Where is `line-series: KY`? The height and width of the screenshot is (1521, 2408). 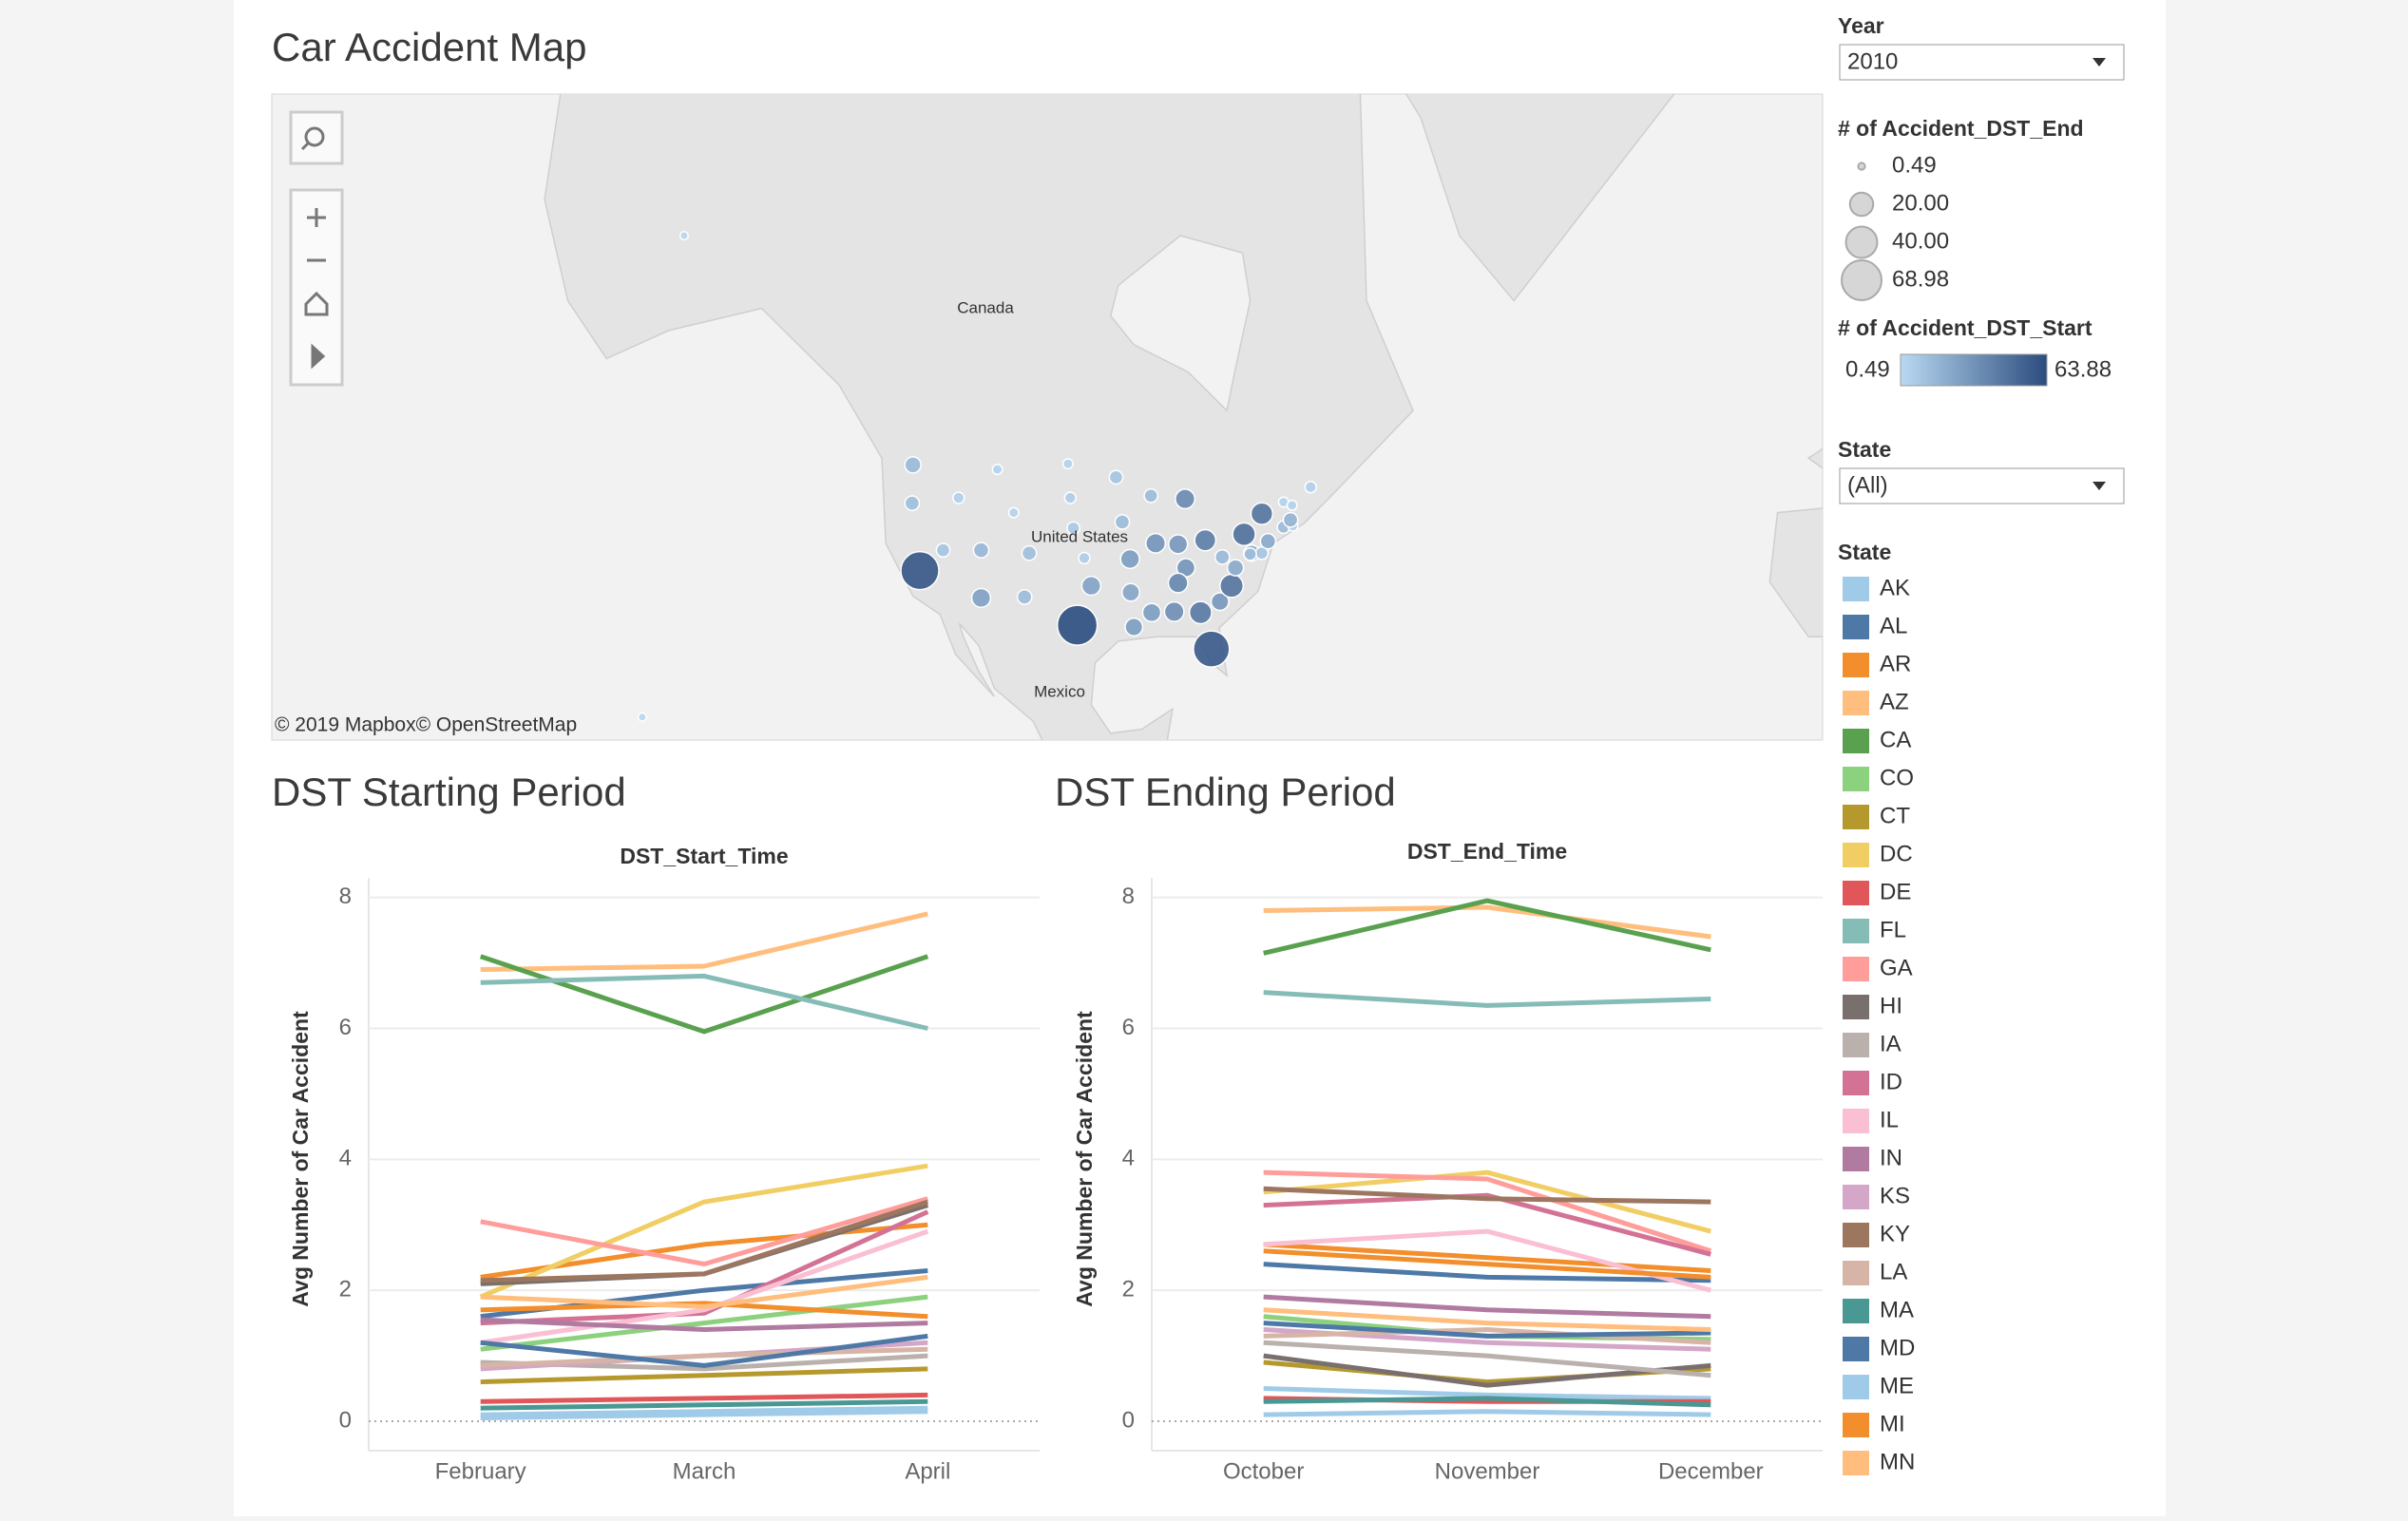 line-series: KY is located at coordinates (1487, 1195).